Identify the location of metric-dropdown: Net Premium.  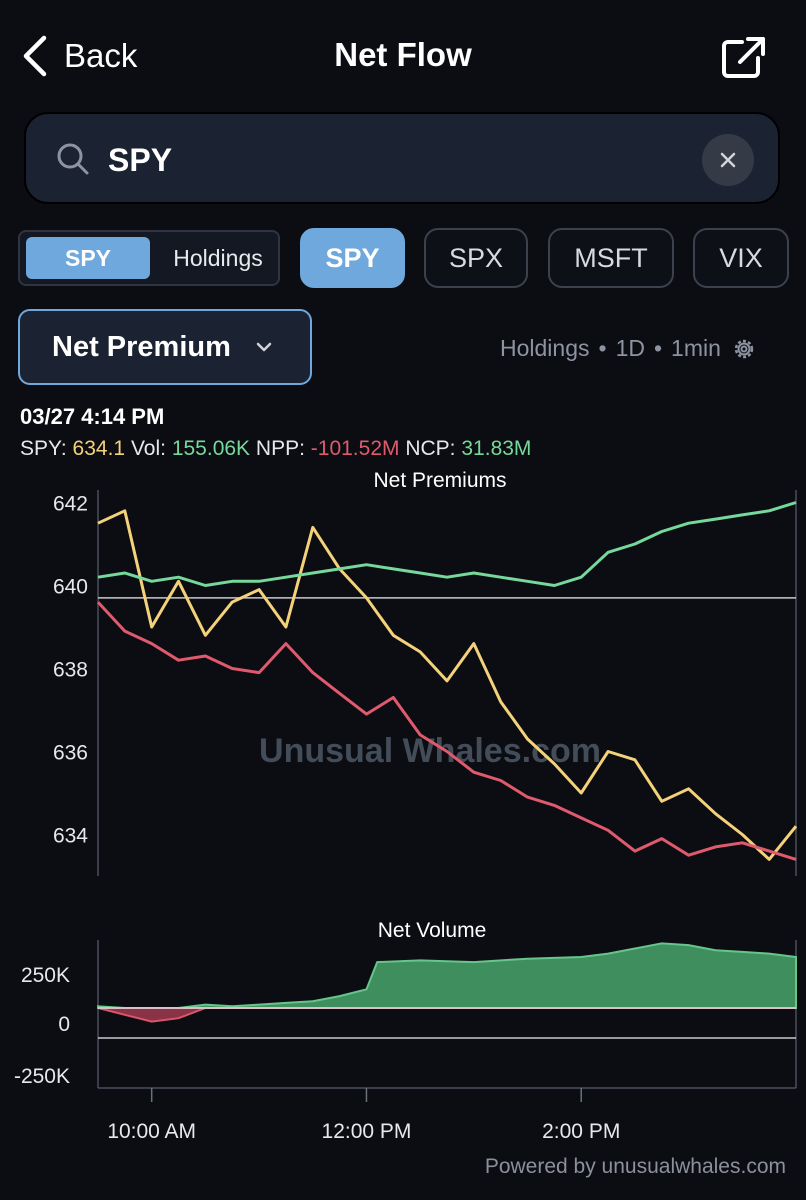
(165, 347).